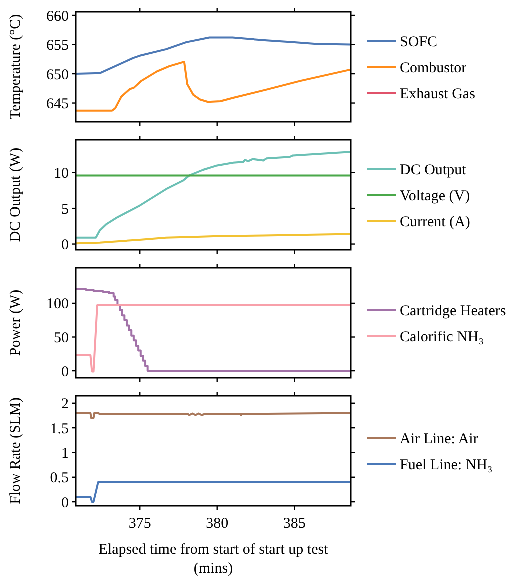 This screenshot has width=526, height=583. I want to click on legend-label: Current (A), so click(435, 222).